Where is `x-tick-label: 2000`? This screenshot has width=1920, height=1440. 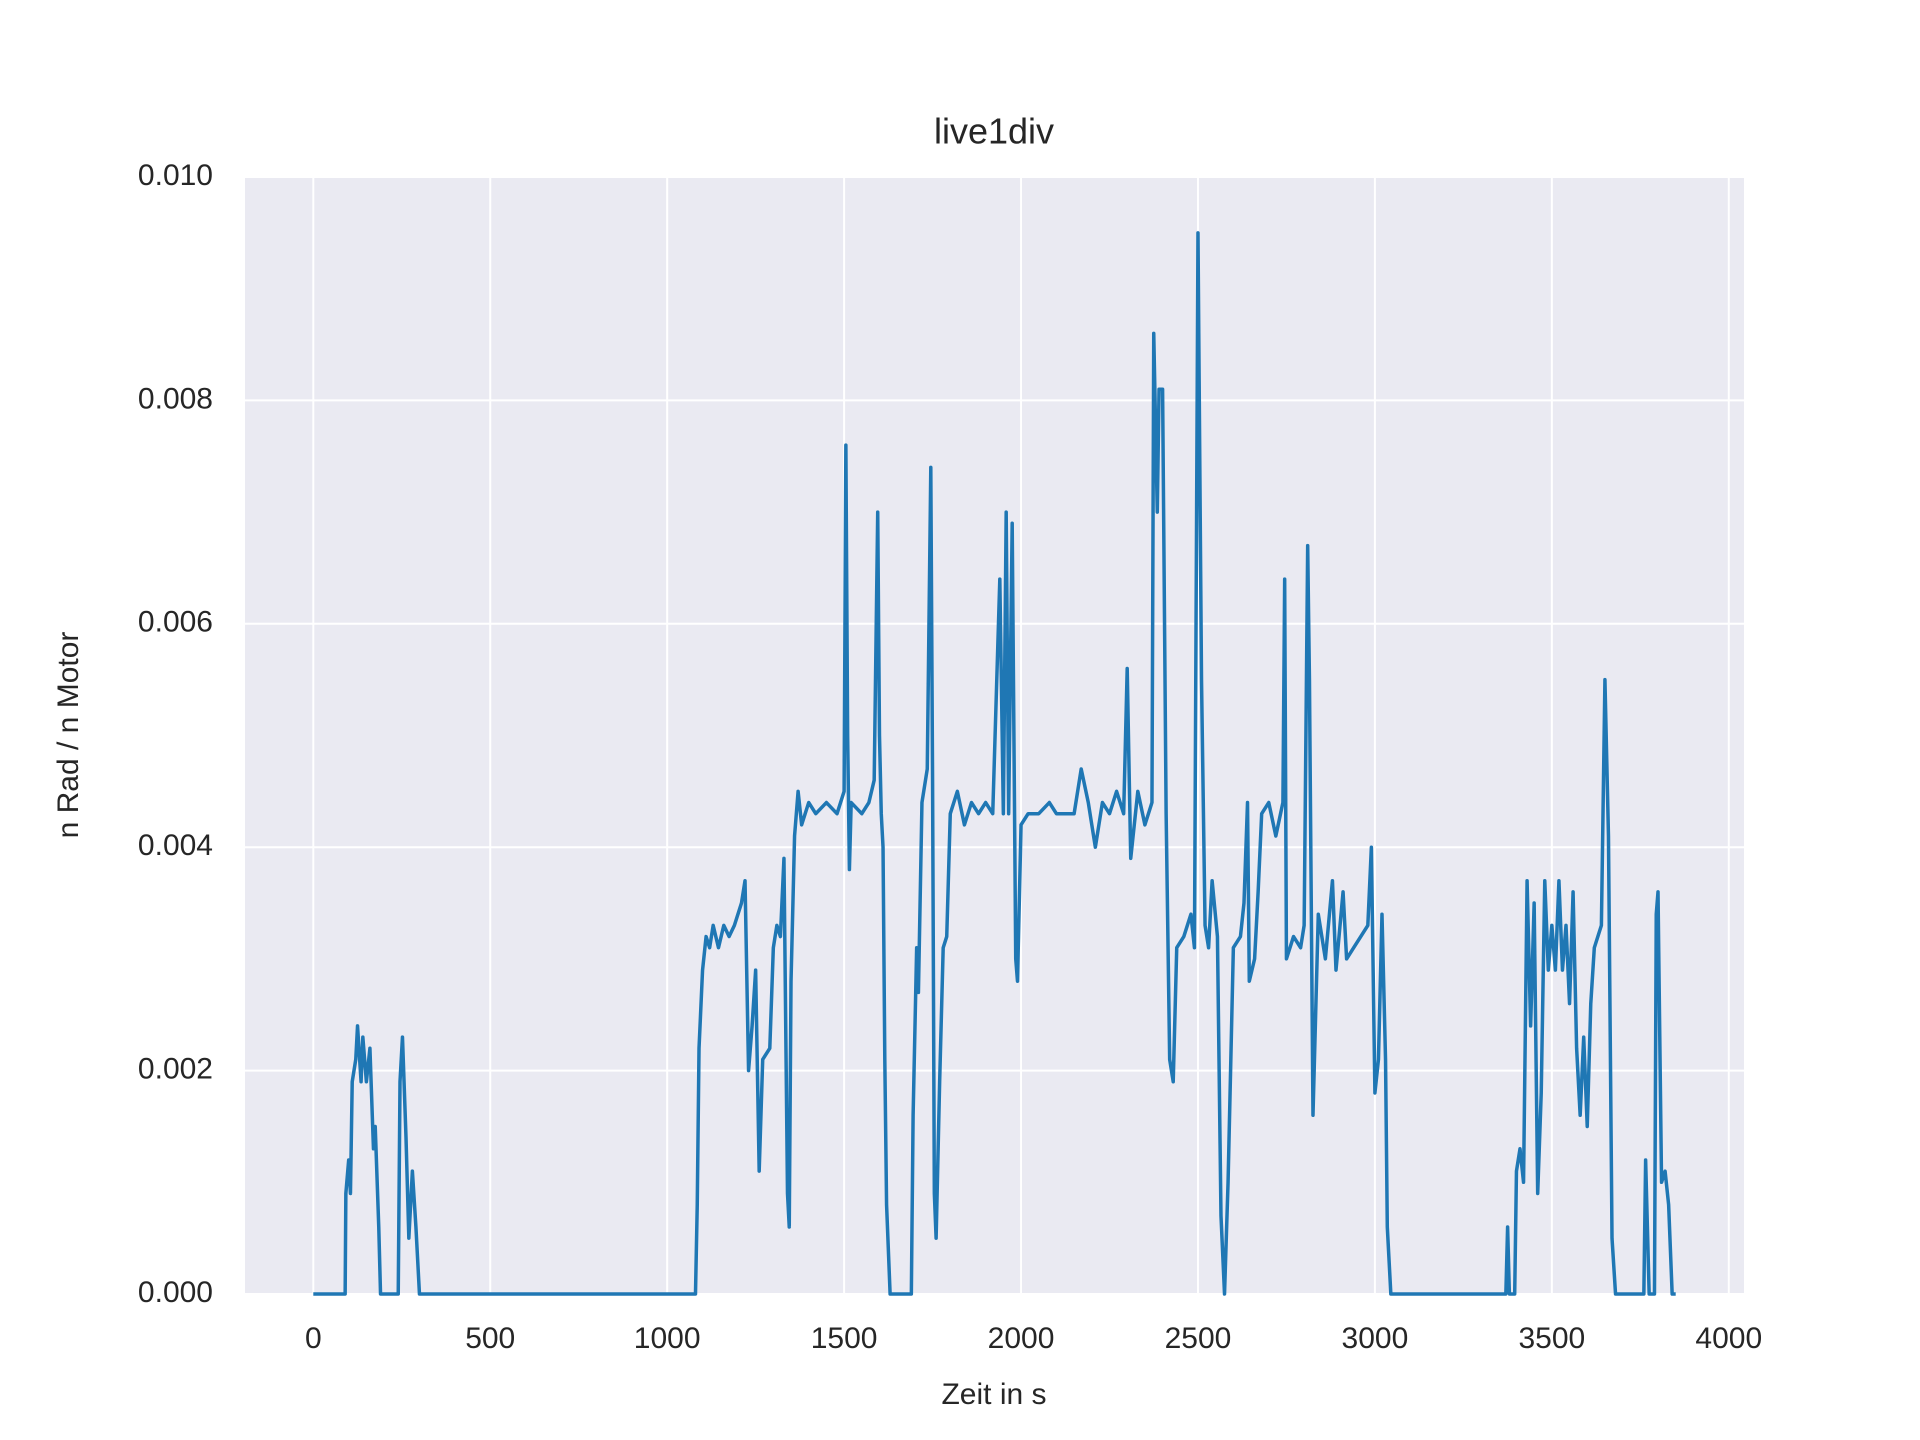
x-tick-label: 2000 is located at coordinates (1021, 1338).